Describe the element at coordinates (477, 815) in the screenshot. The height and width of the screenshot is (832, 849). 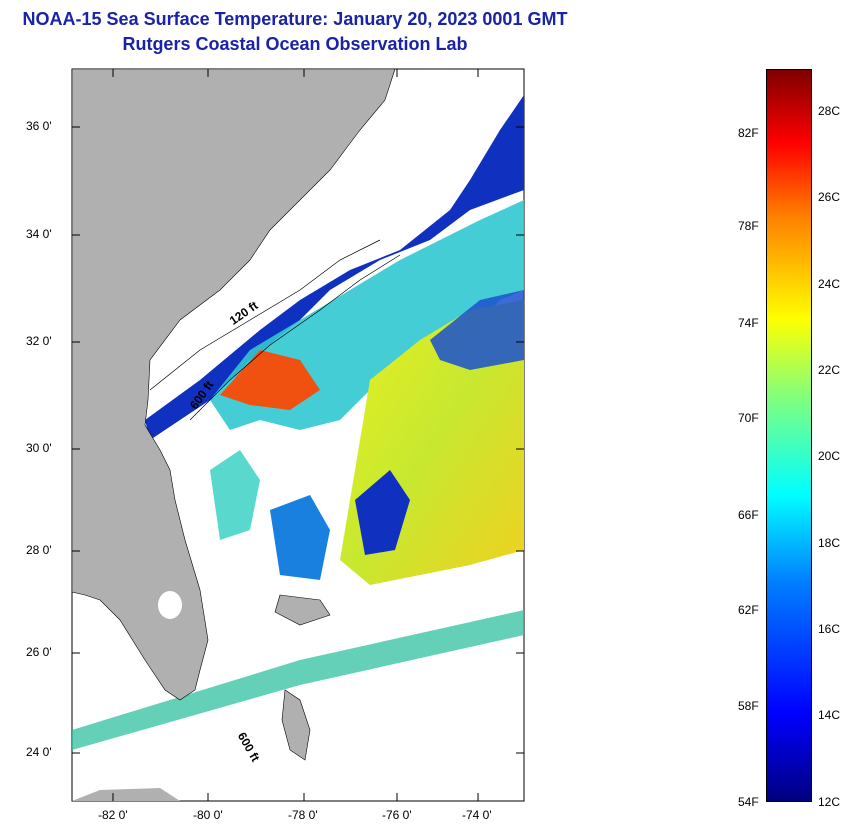
I see `lon-label-74: -74 0'` at that location.